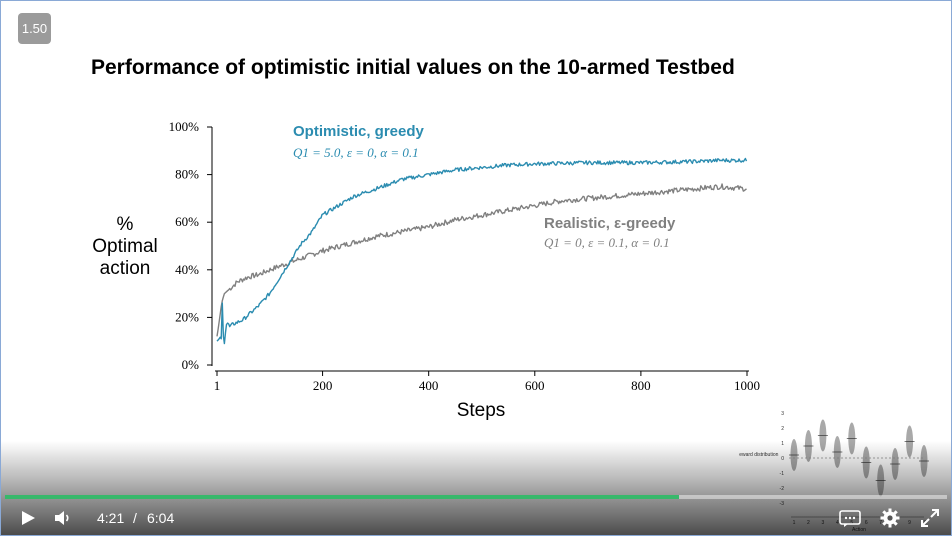  I want to click on annotation-realistic-params: Q1 = 0, ε = 0.1, α = 0.1, so click(607, 242).